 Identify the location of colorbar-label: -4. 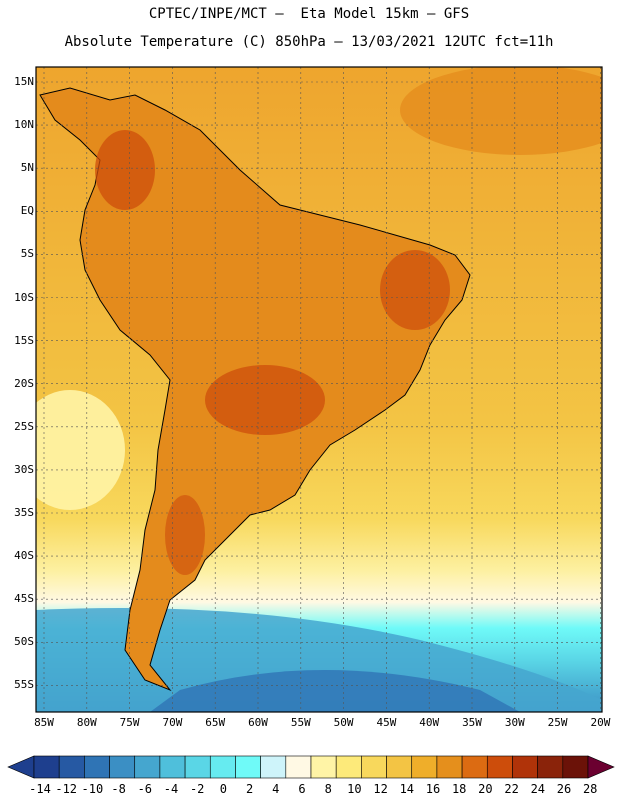
(171, 789).